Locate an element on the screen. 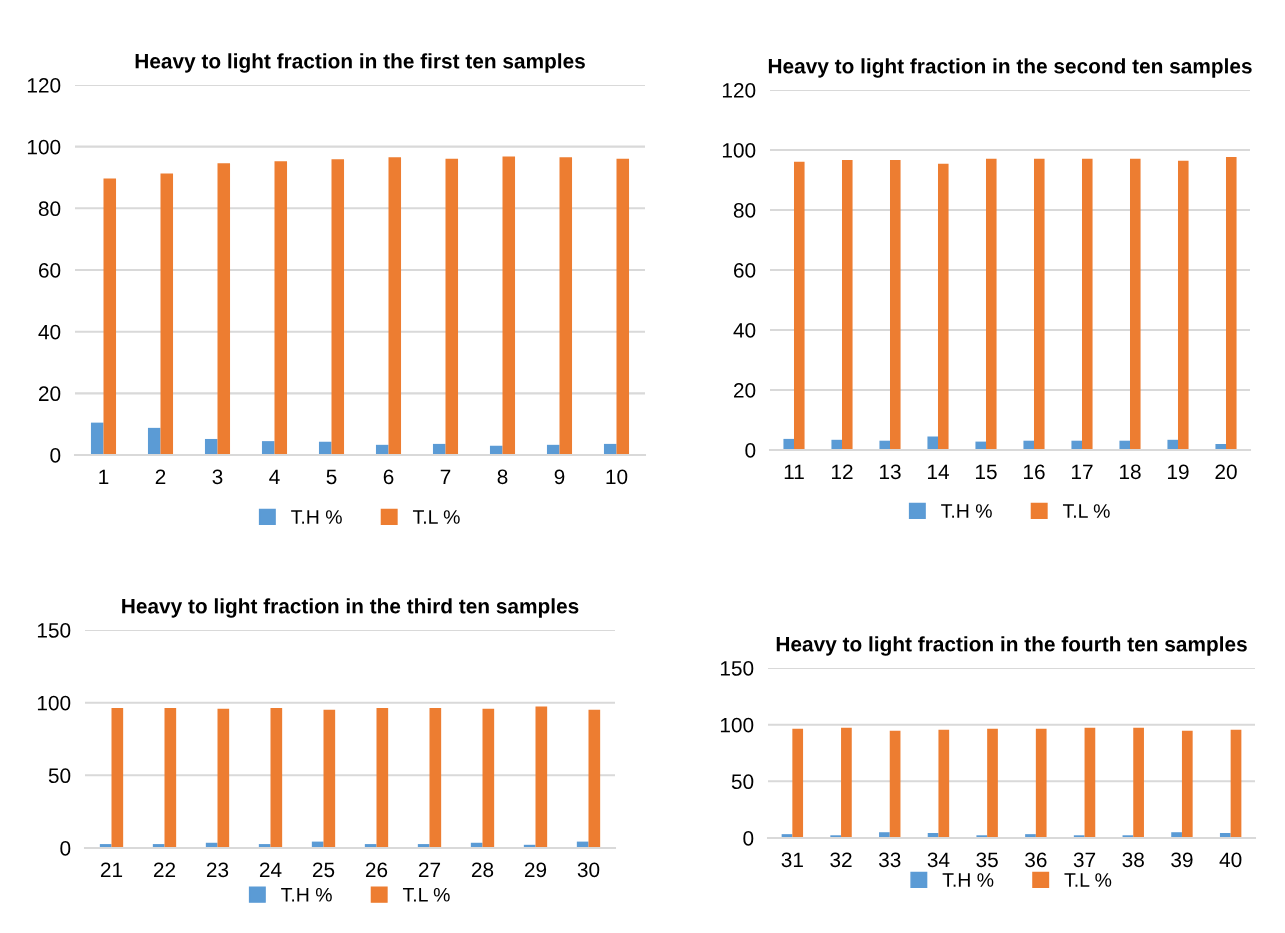  x-tick-label: 33 is located at coordinates (889, 860).